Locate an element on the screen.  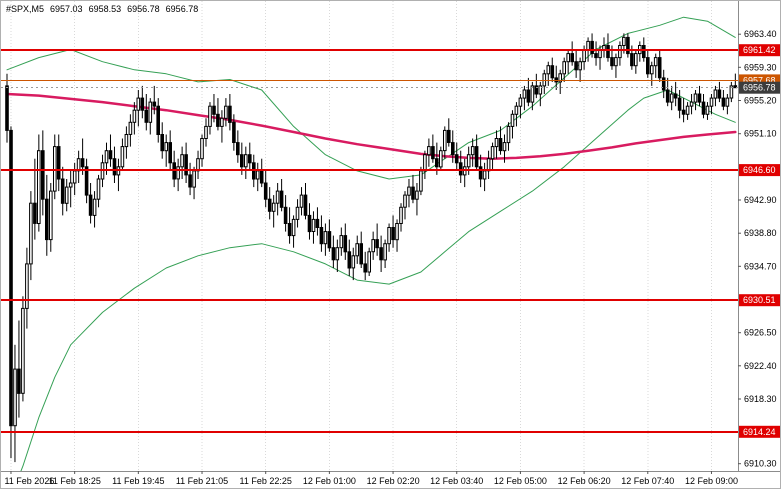
bid-price-tag is located at coordinates (759, 87).